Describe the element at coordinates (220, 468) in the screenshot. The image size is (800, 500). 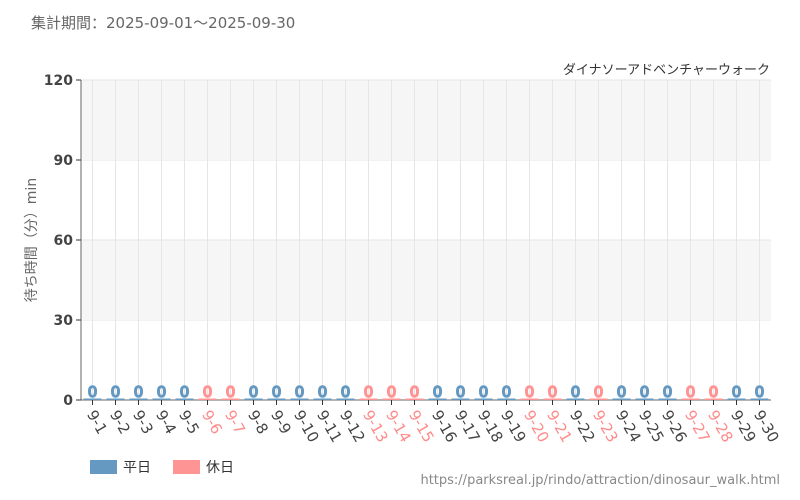
I see `legend-label: 休日` at that location.